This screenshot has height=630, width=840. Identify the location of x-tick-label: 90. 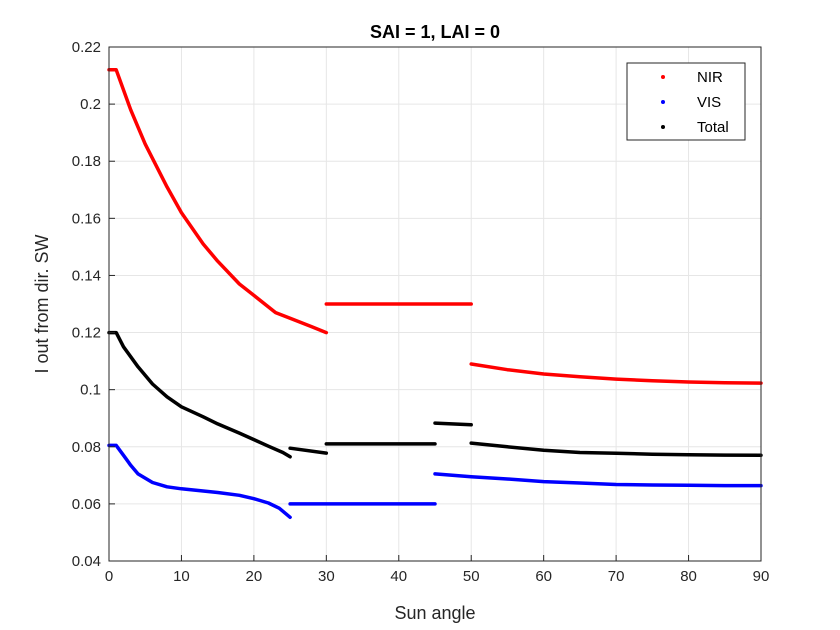
(761, 576).